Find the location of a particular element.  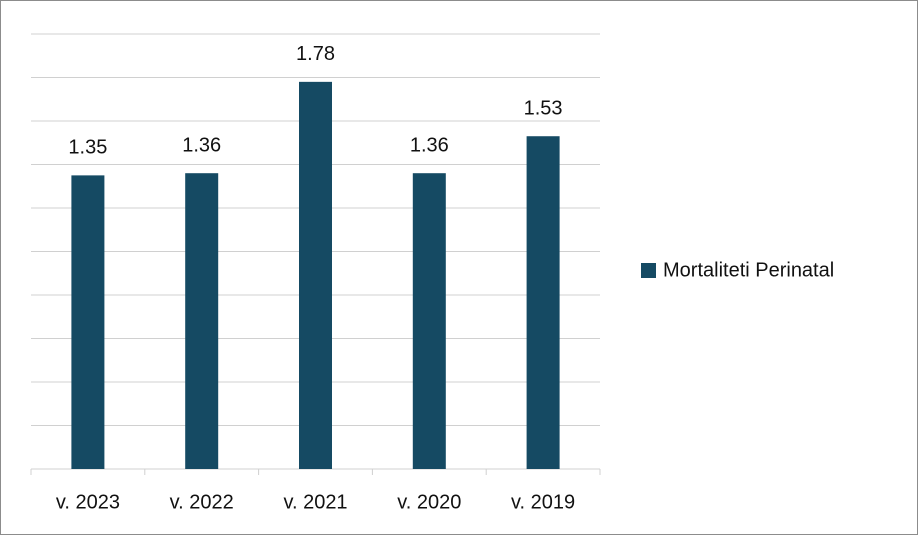

x-tick-label: v. 2023 is located at coordinates (88, 502).